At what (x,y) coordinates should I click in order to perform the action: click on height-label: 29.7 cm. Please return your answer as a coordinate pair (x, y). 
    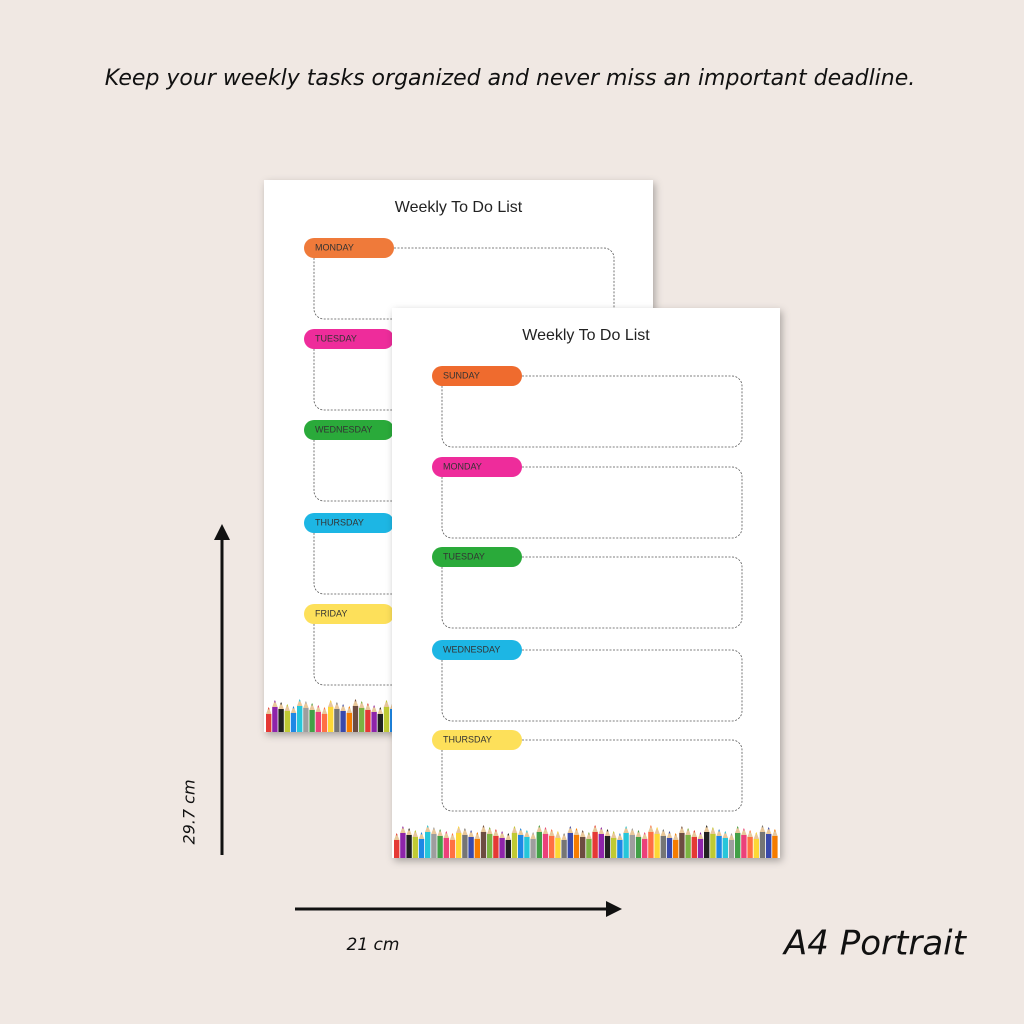
    Looking at the image, I should click on (189, 811).